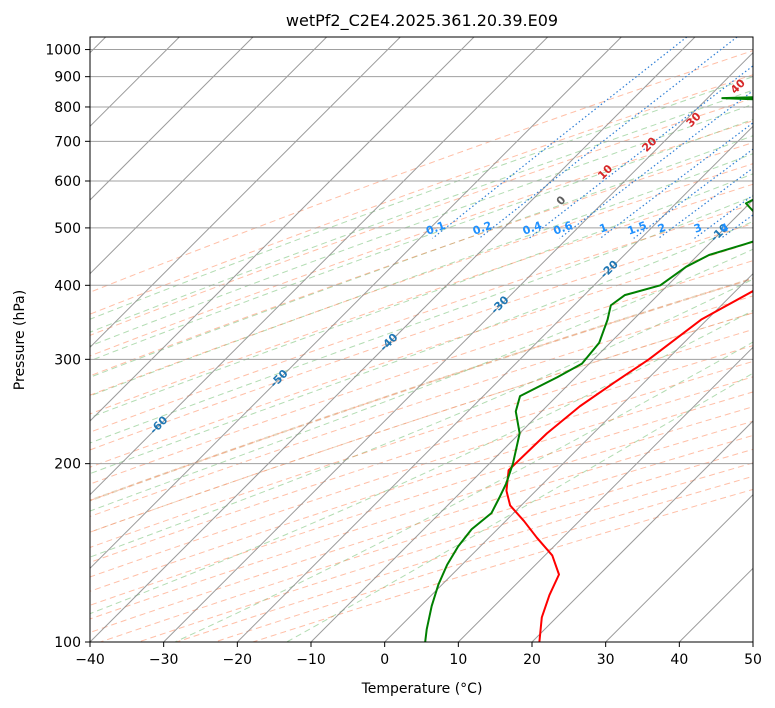 Image resolution: width=775 pixels, height=708 pixels. I want to click on moist-adiabat-label: 10, so click(605, 172).